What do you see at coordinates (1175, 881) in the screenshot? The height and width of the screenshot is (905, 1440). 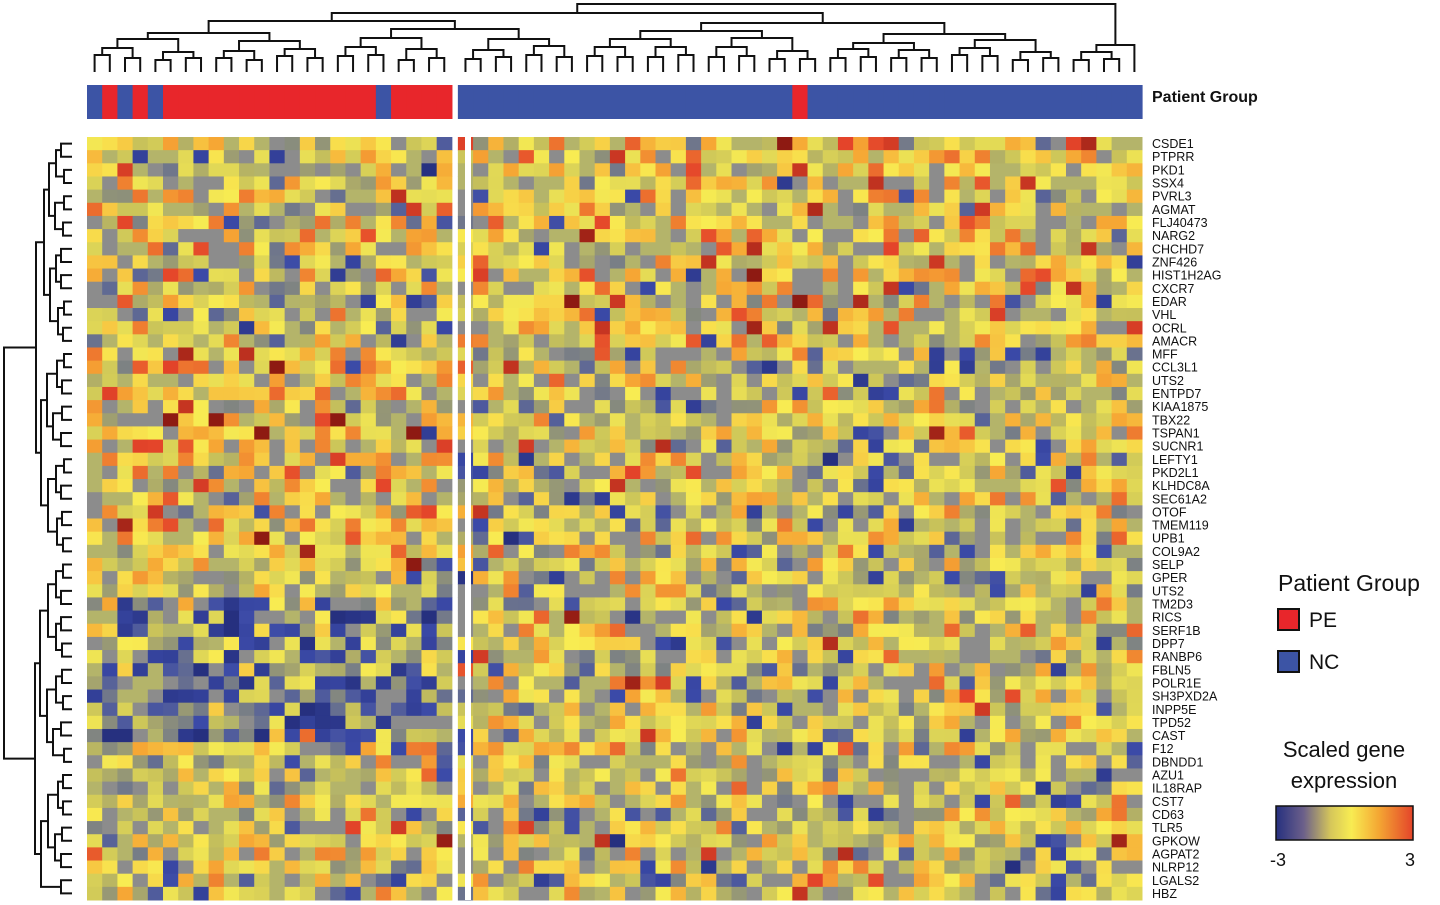 I see `gene-label: LGALS2` at bounding box center [1175, 881].